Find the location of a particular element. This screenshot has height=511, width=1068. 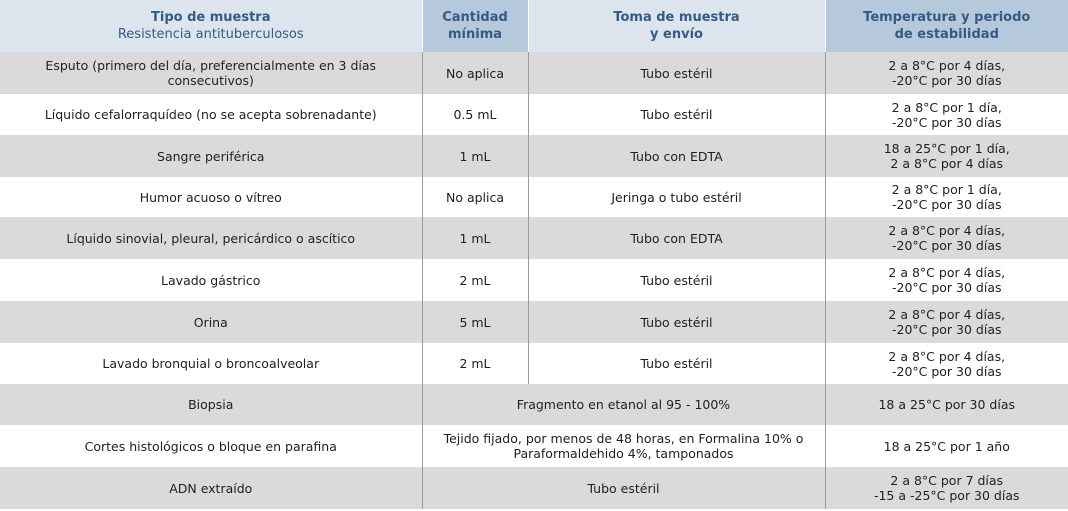

cell-toma-envio-merged-text: Tubo estéril is located at coordinates (623, 488).